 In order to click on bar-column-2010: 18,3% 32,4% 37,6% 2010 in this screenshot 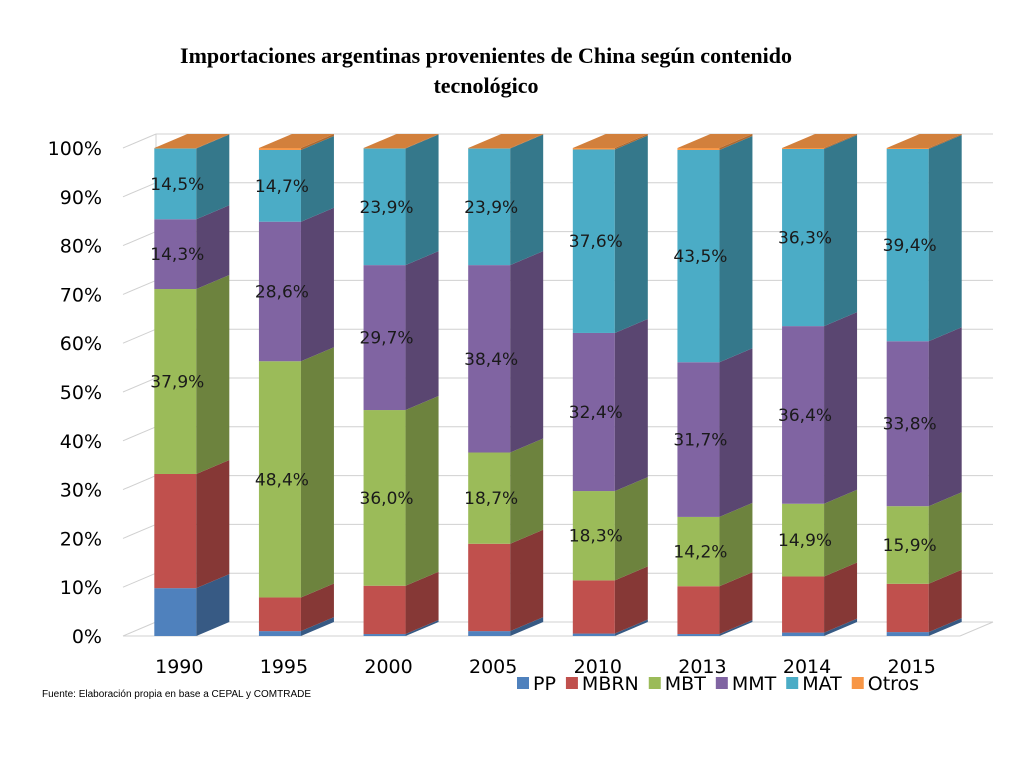, I will do `click(608, 406)`.